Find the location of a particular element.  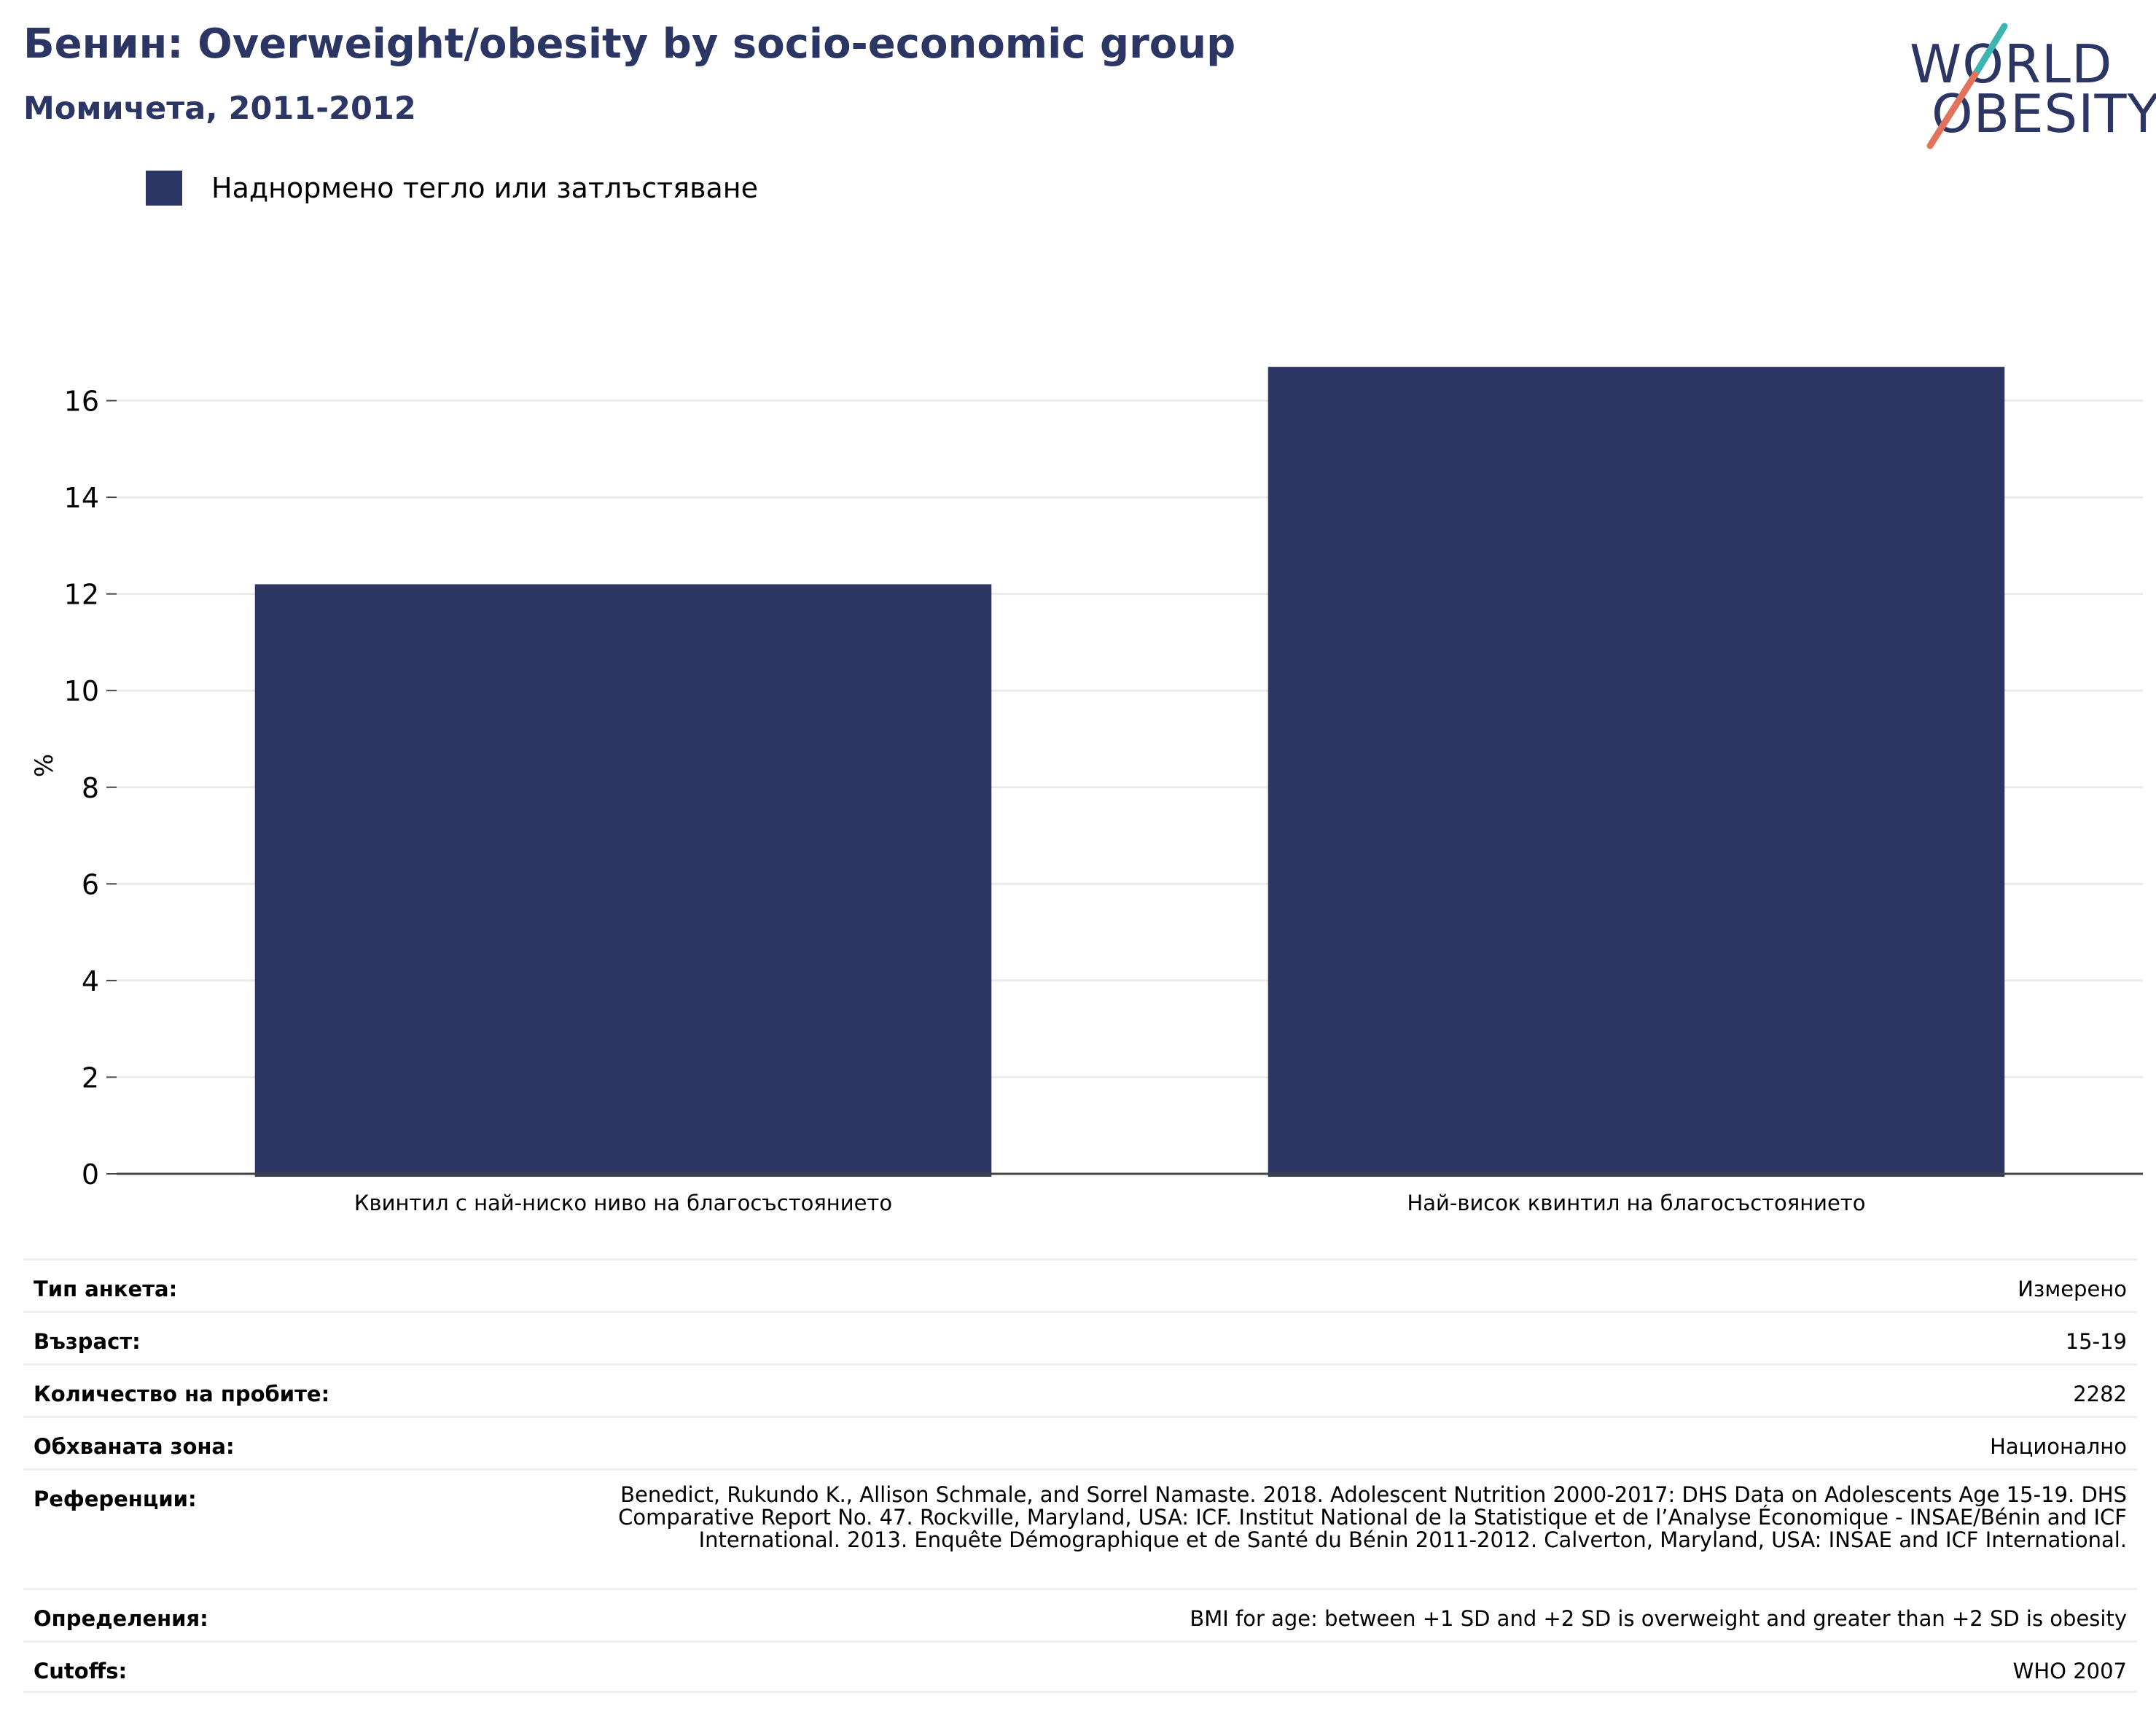

y-tick-label: 4 is located at coordinates (91, 981).